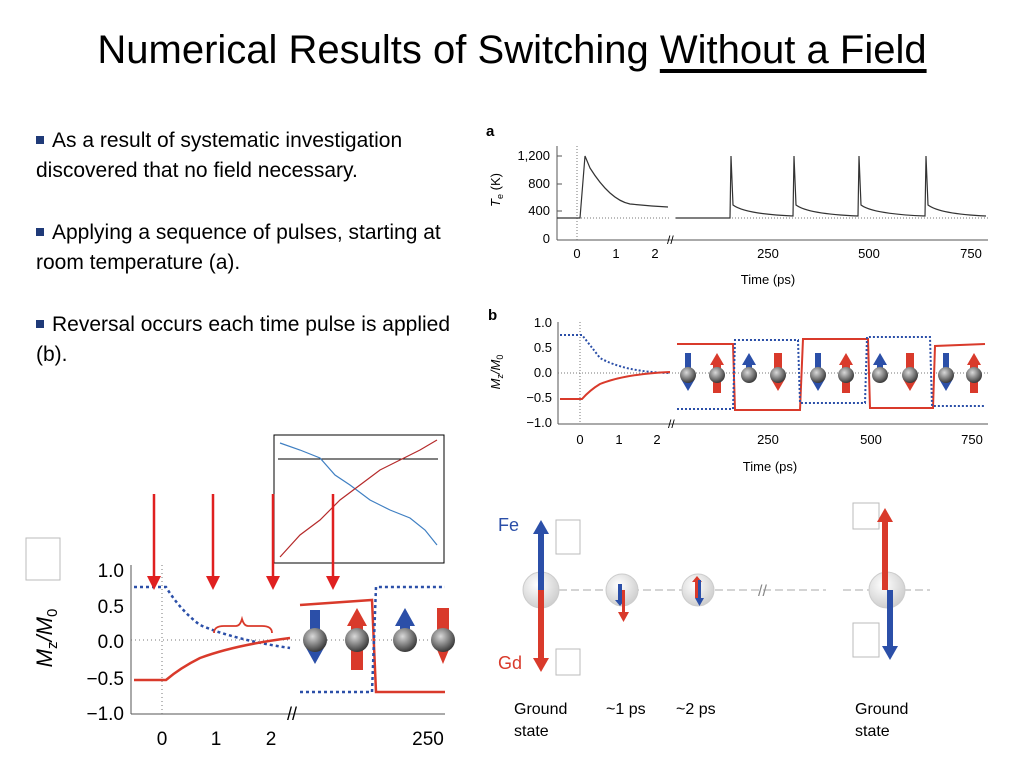 The height and width of the screenshot is (768, 1024). What do you see at coordinates (793, 50) in the screenshot?
I see `title-underlined: Without a Field` at bounding box center [793, 50].